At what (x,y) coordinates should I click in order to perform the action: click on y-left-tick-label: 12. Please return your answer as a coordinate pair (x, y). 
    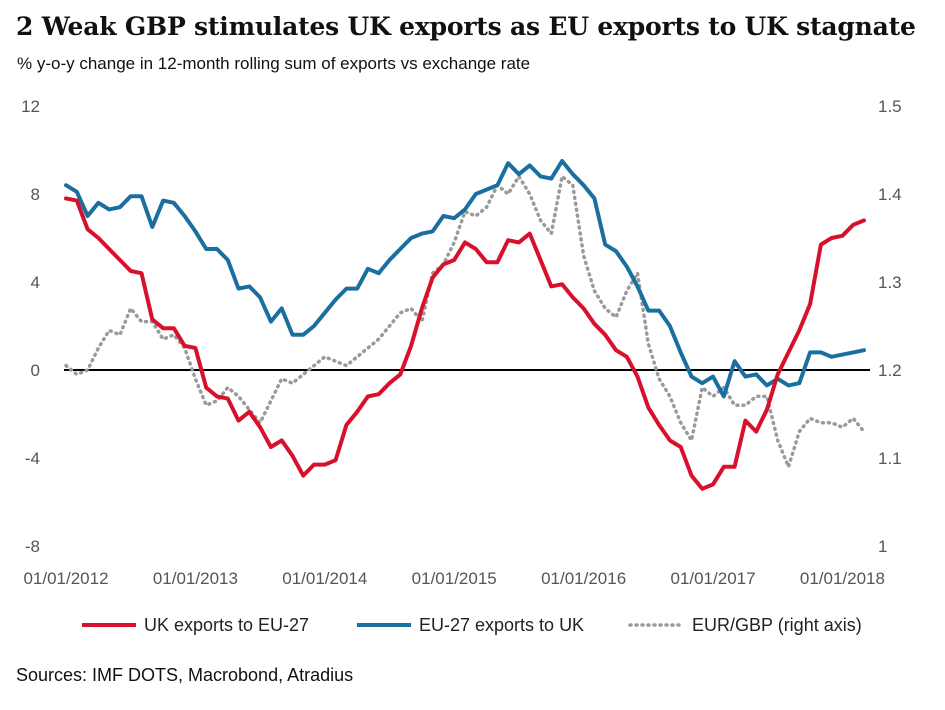
    Looking at the image, I should click on (30, 106).